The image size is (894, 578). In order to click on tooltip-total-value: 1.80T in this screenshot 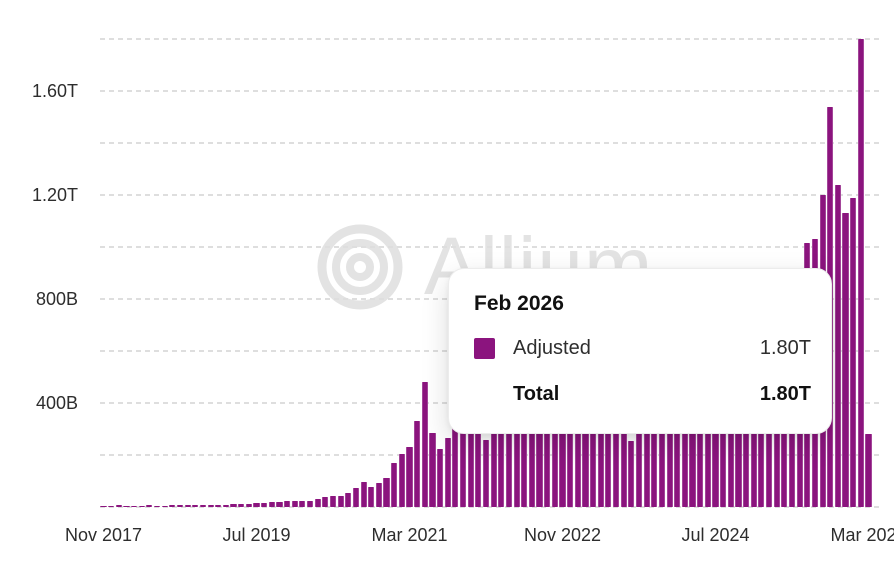, I will do `click(785, 394)`.